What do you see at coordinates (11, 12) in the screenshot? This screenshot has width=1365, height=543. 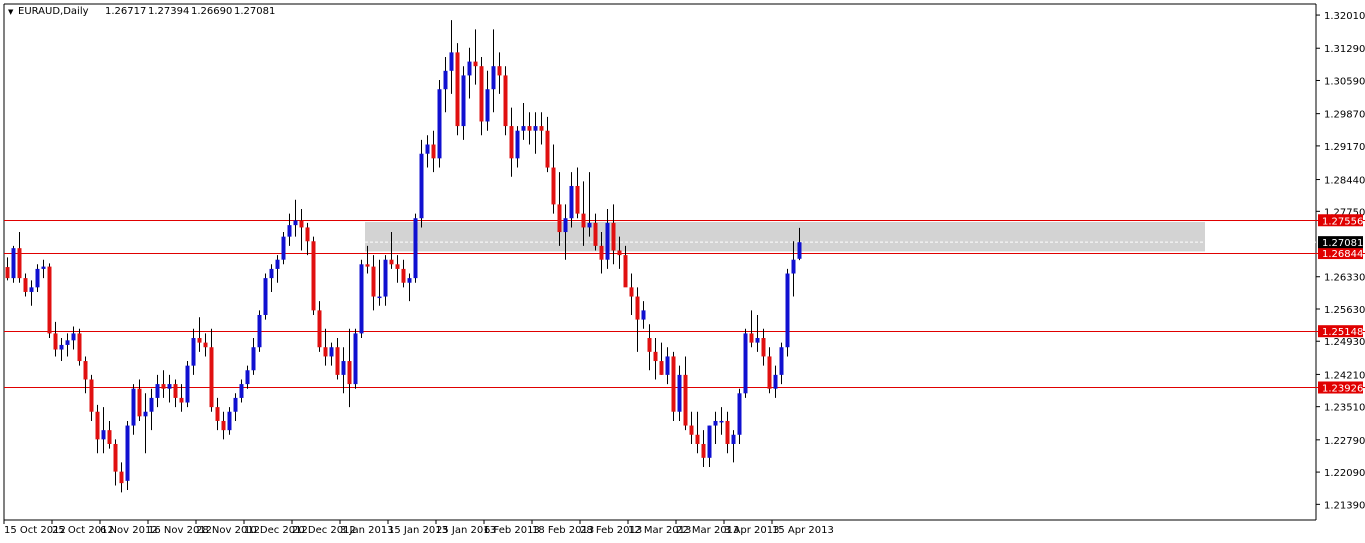 I see `chart-menu-icon: ▼` at bounding box center [11, 12].